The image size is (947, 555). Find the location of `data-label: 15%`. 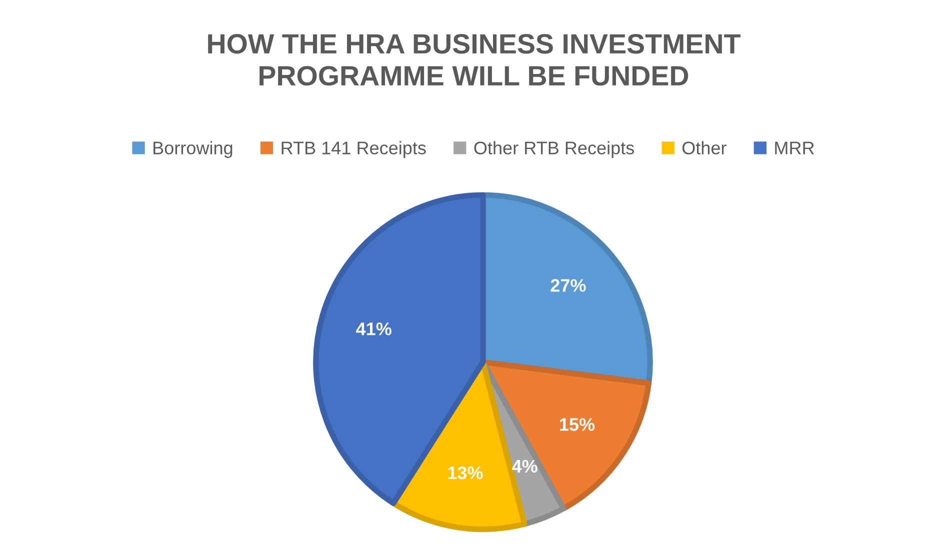

data-label: 15% is located at coordinates (577, 424).